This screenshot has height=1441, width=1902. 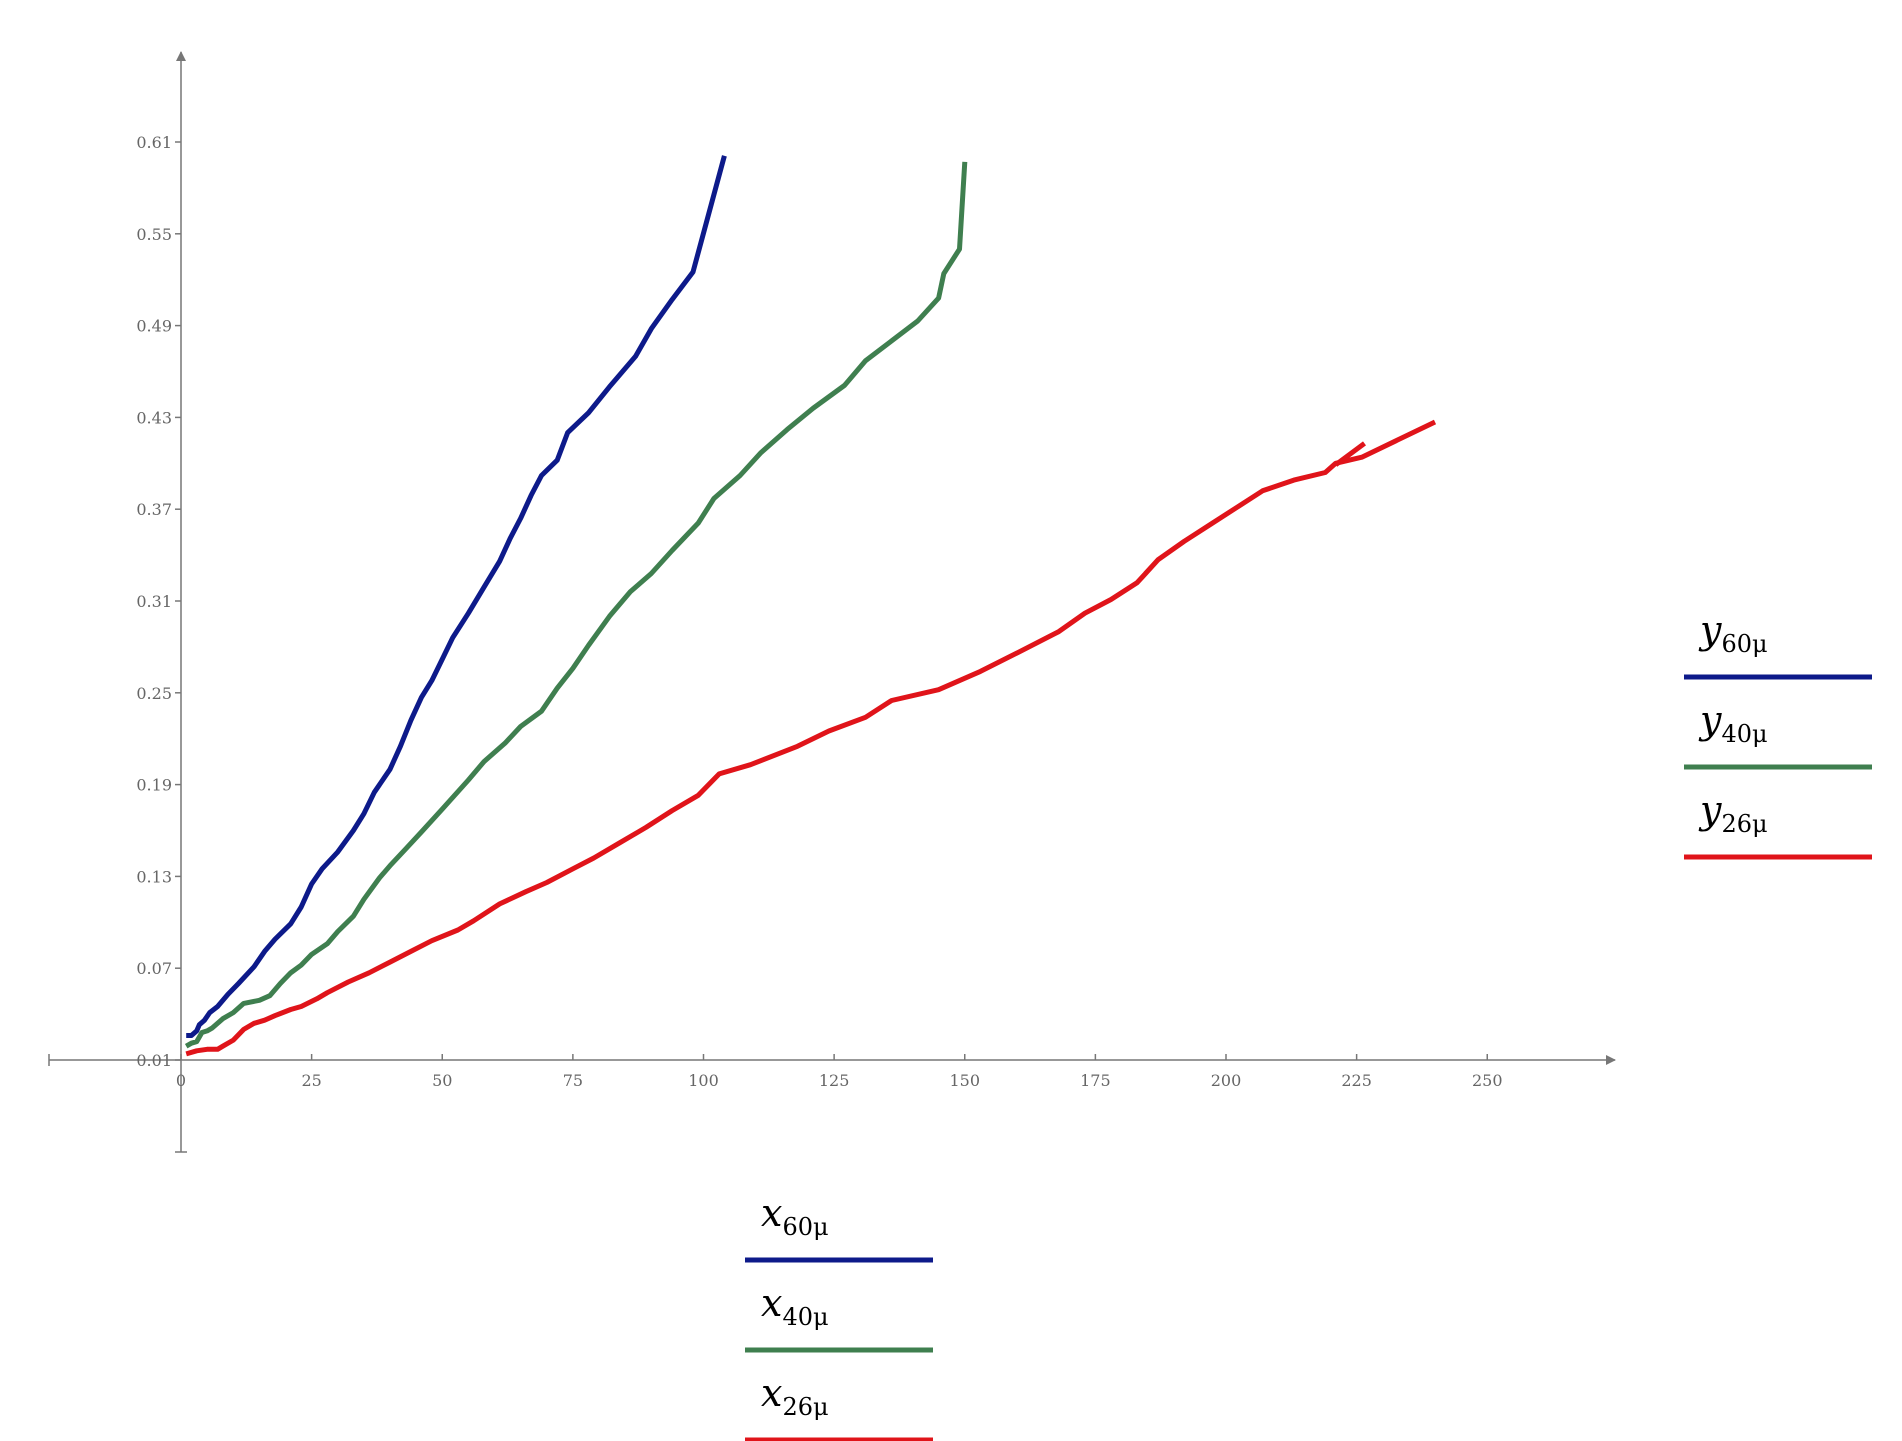 I want to click on x-tick-label: 75, so click(x=573, y=1080).